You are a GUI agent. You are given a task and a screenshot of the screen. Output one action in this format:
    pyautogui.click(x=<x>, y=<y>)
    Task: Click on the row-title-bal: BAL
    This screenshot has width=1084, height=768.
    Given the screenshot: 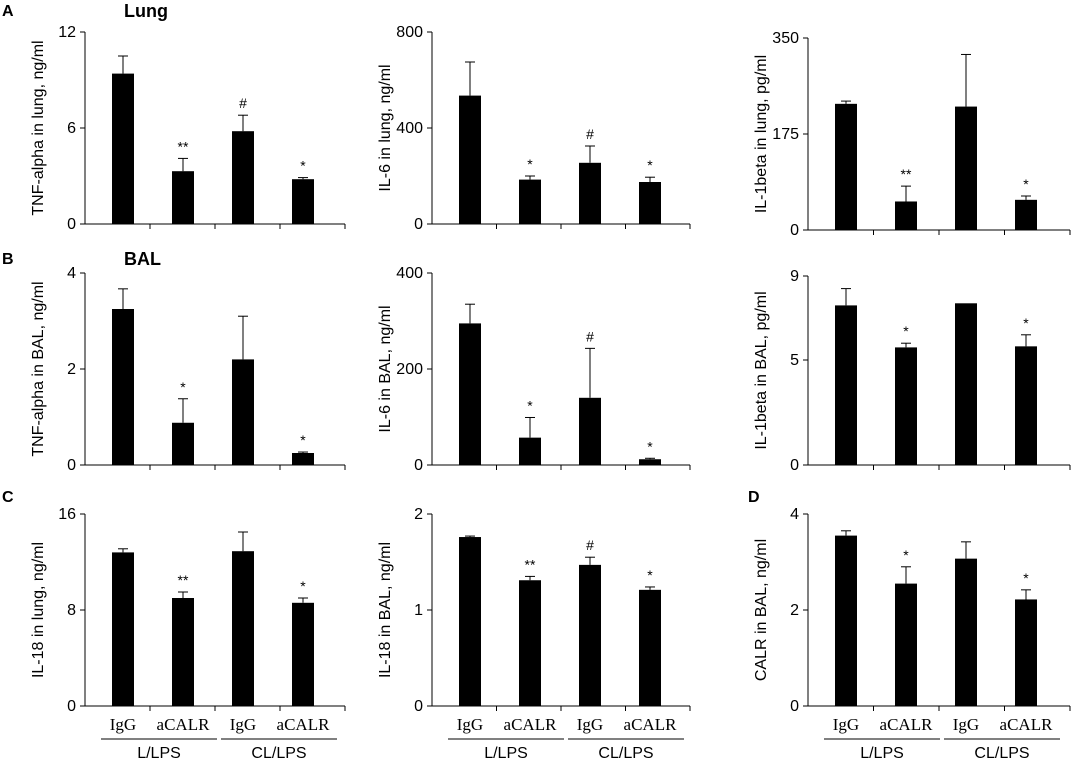 What is the action you would take?
    pyautogui.click(x=142, y=259)
    